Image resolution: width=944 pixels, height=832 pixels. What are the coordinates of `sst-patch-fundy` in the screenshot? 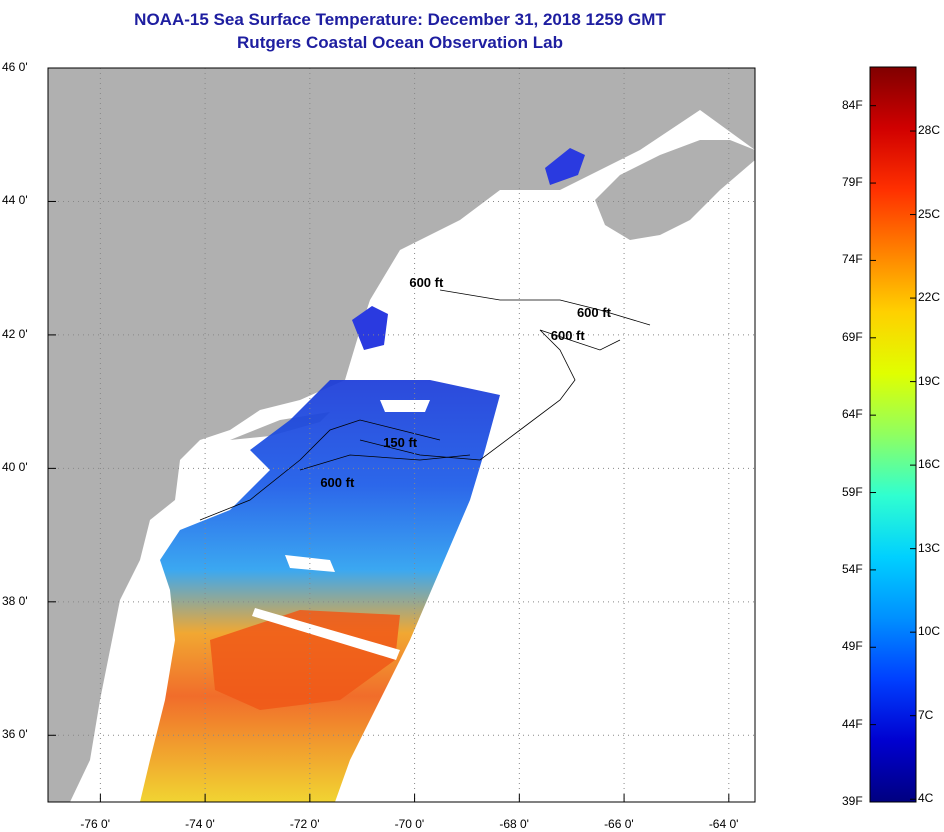 It's located at (565, 166).